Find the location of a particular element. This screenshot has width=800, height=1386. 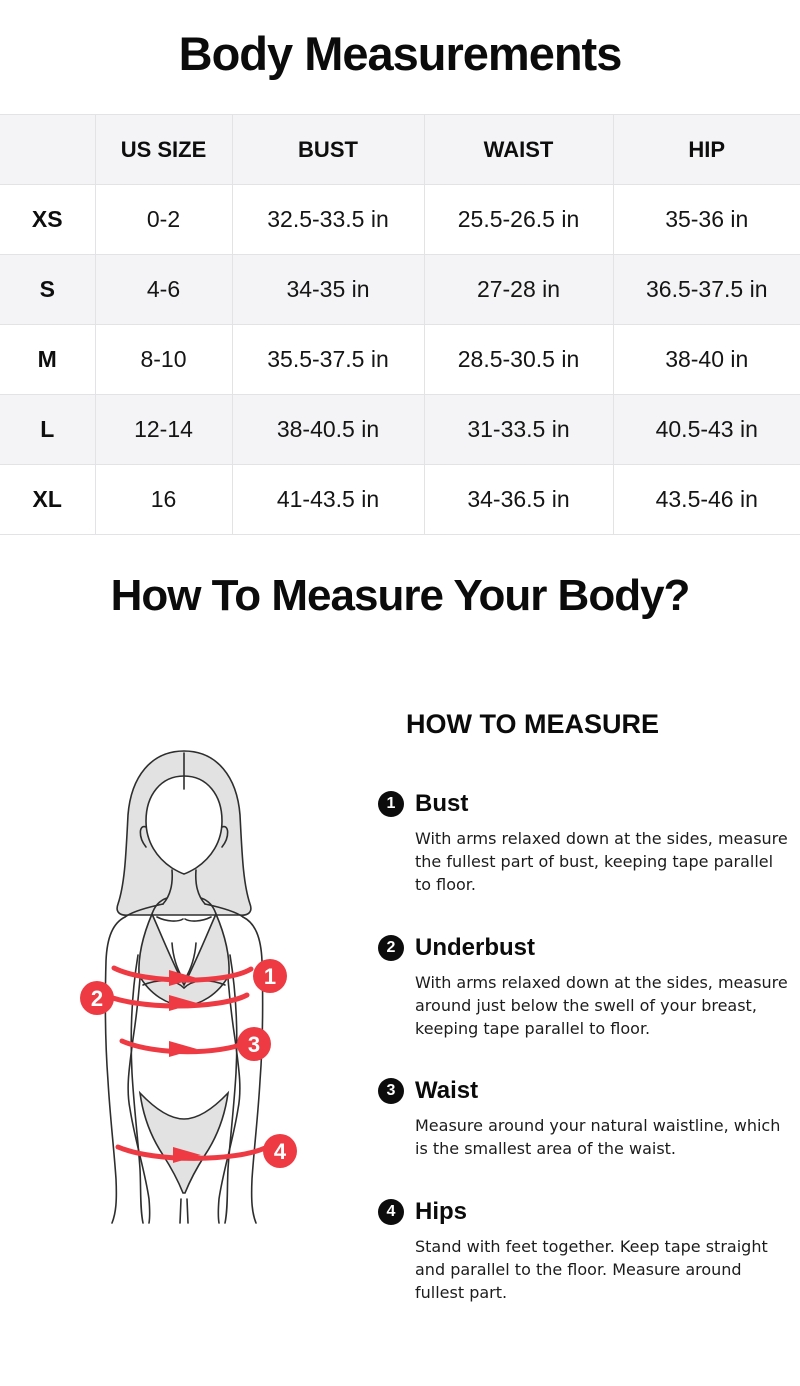

hip-cell: 43.5-46 in is located at coordinates (706, 499).